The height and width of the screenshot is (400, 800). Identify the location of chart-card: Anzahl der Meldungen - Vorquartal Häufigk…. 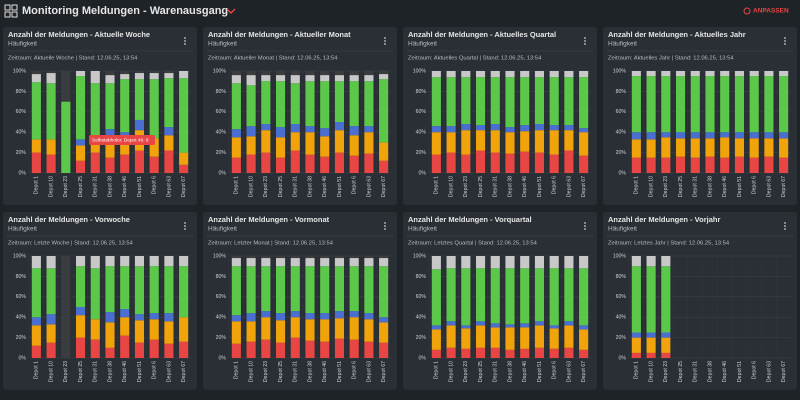
(500, 301).